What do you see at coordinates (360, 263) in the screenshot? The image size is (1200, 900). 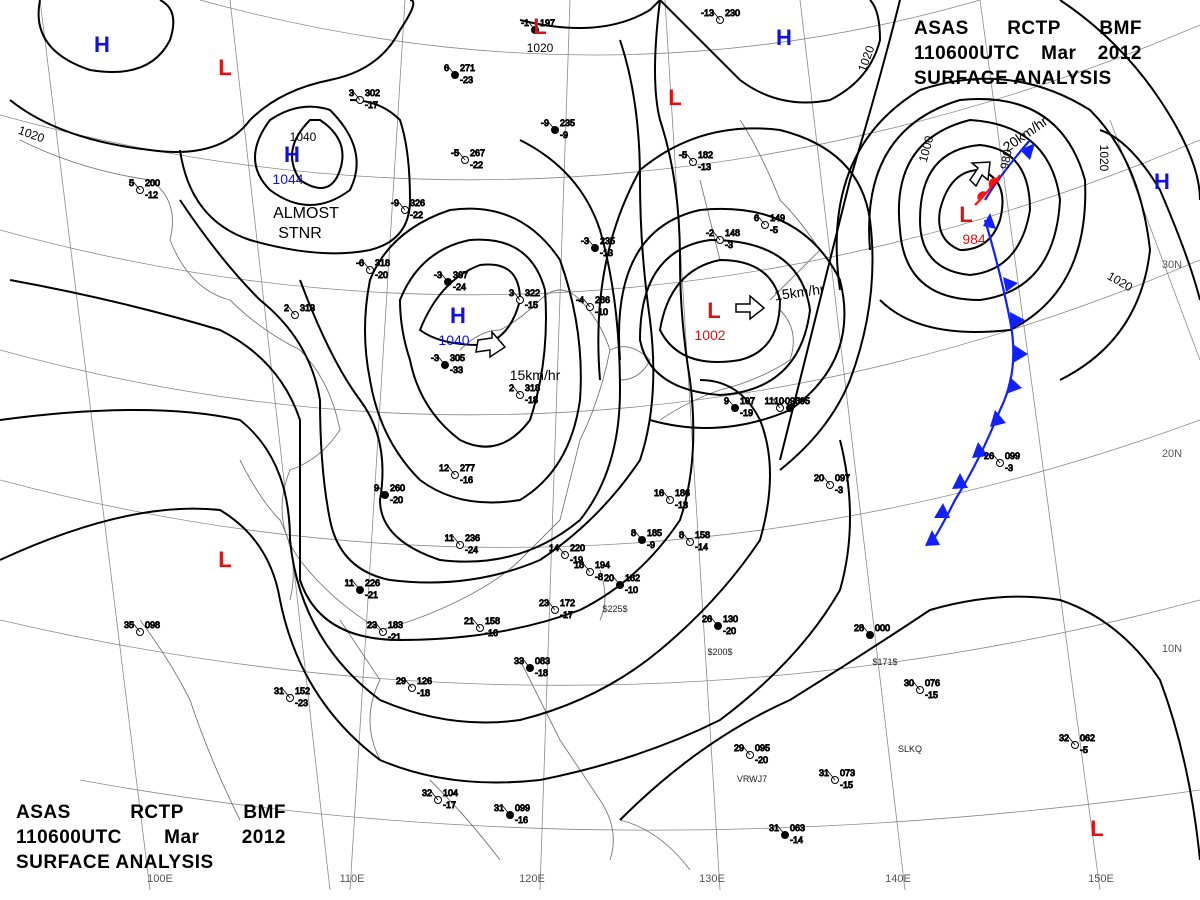 I see `station-temperature: -6` at bounding box center [360, 263].